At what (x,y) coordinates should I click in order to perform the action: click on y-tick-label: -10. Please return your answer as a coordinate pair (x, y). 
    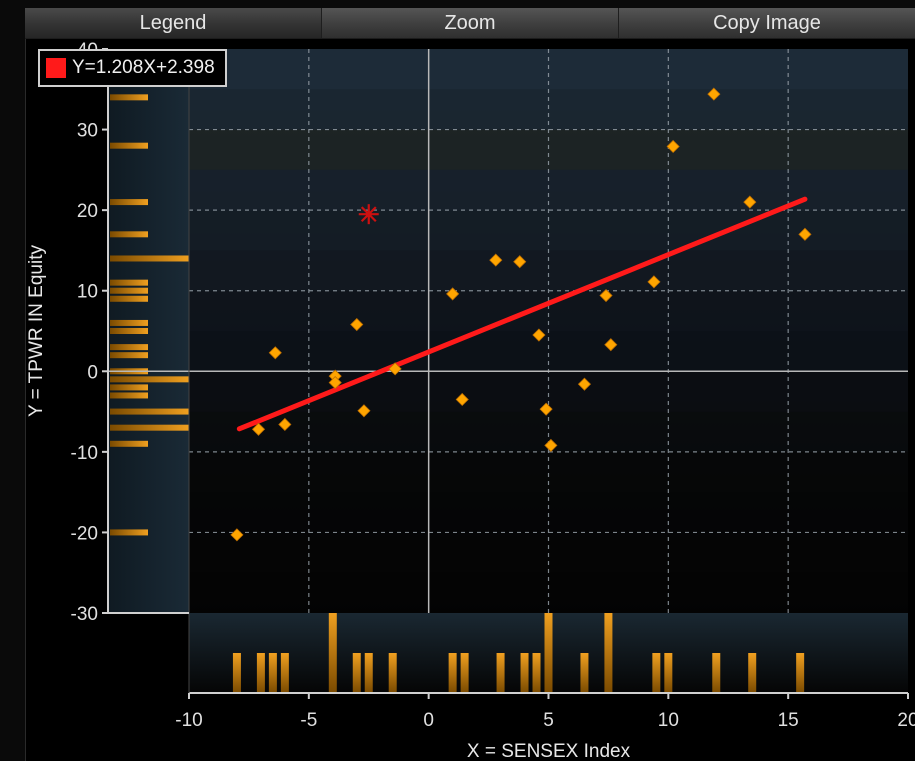
    Looking at the image, I should click on (84, 453).